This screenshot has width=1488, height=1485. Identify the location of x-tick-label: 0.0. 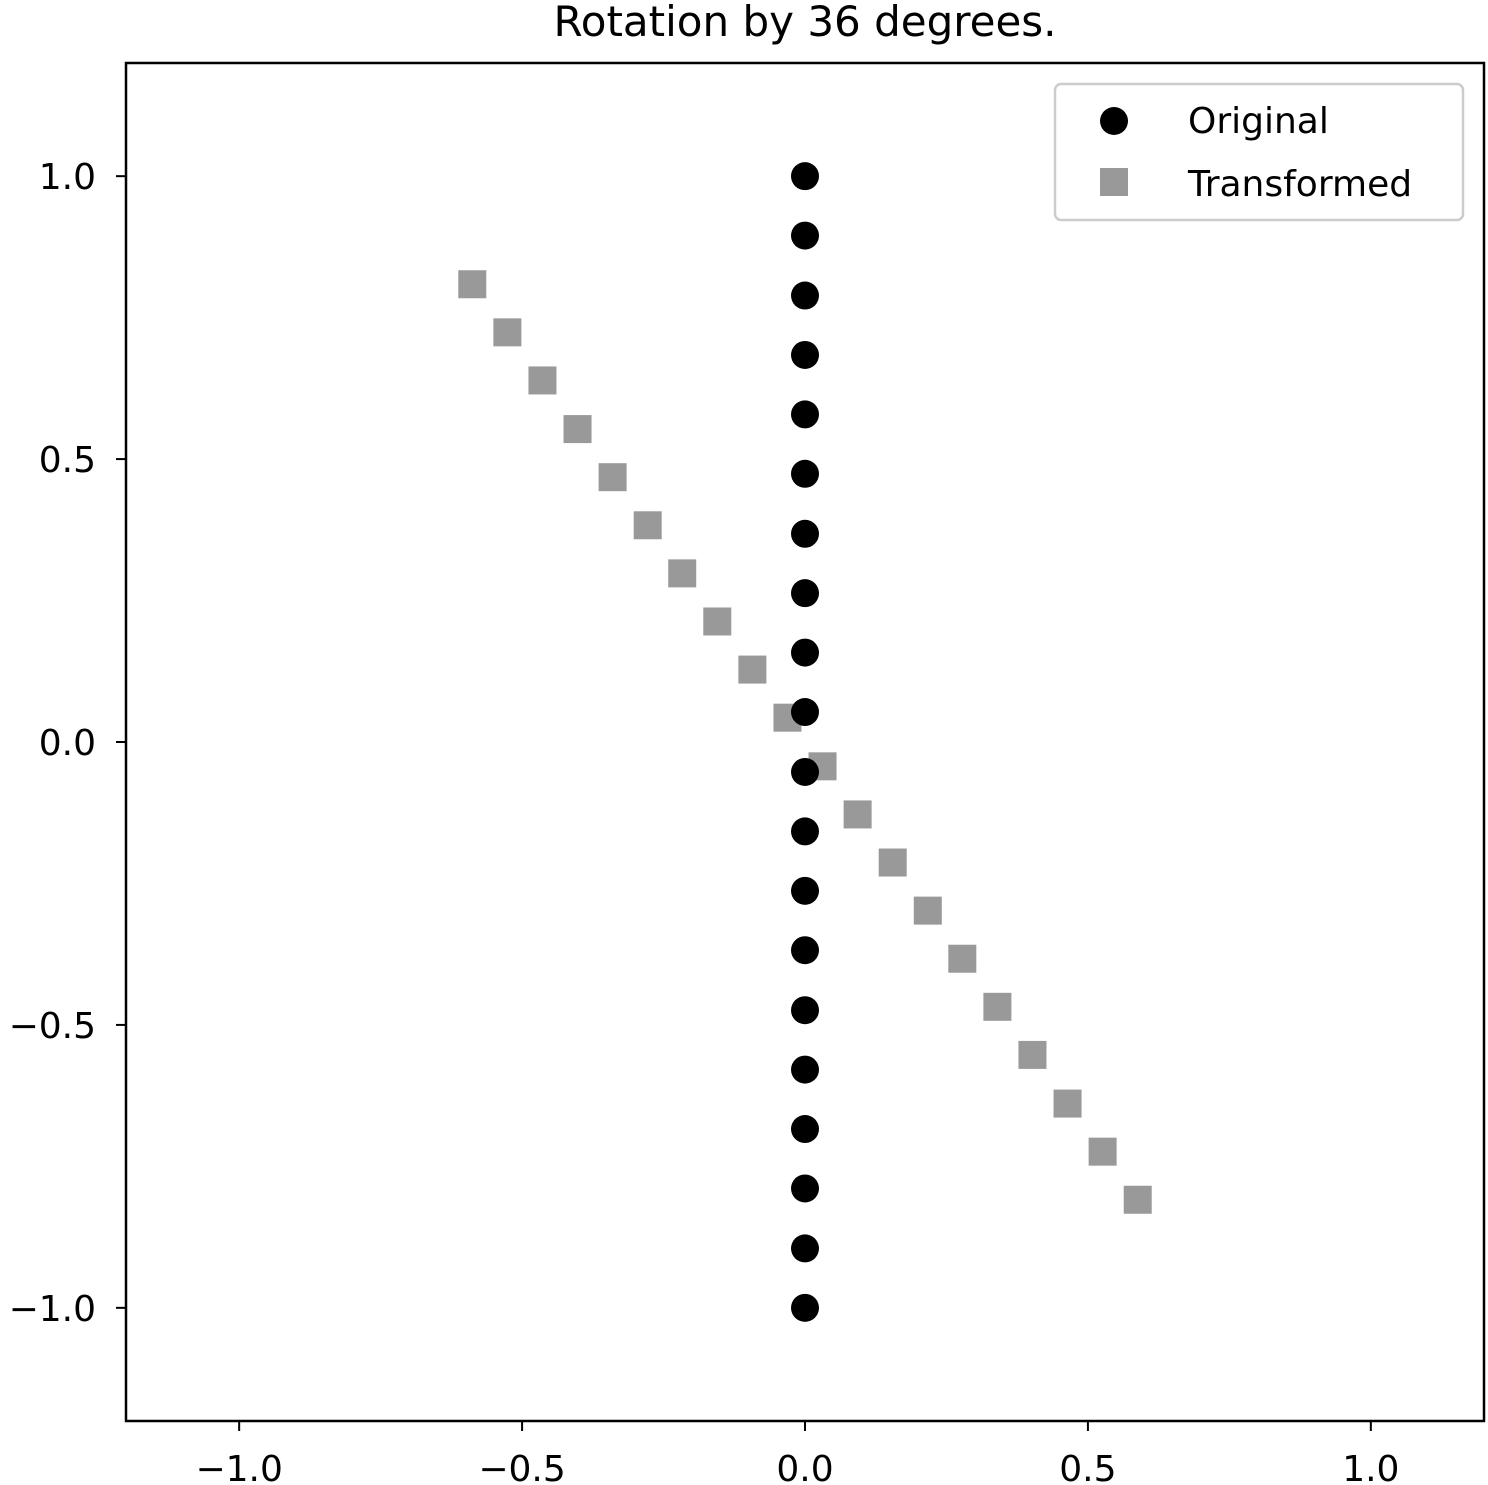
(804, 1467).